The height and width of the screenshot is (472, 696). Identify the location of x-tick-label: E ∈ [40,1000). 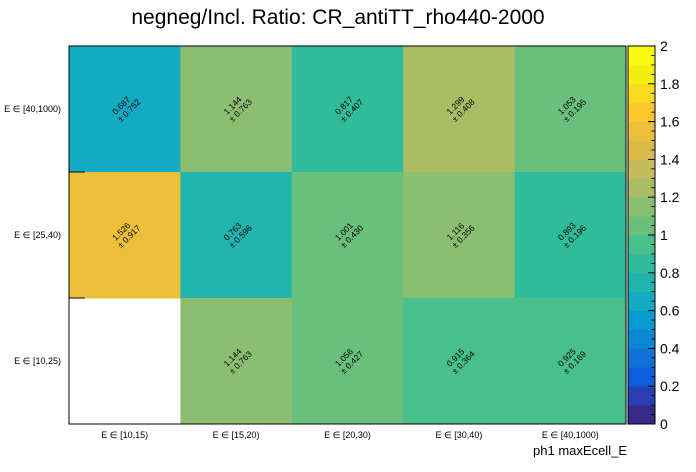
(570, 435).